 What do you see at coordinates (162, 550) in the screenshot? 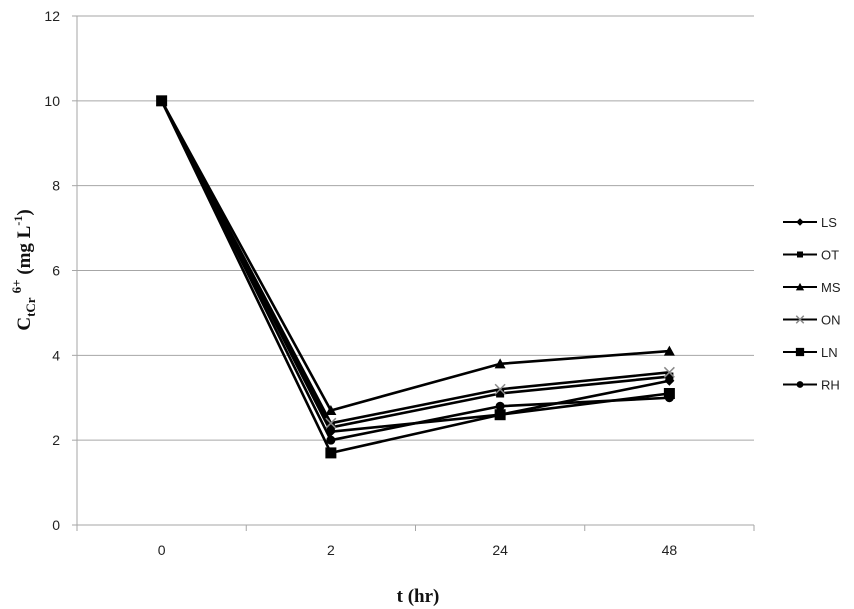
I see `x-tick-label: 0` at bounding box center [162, 550].